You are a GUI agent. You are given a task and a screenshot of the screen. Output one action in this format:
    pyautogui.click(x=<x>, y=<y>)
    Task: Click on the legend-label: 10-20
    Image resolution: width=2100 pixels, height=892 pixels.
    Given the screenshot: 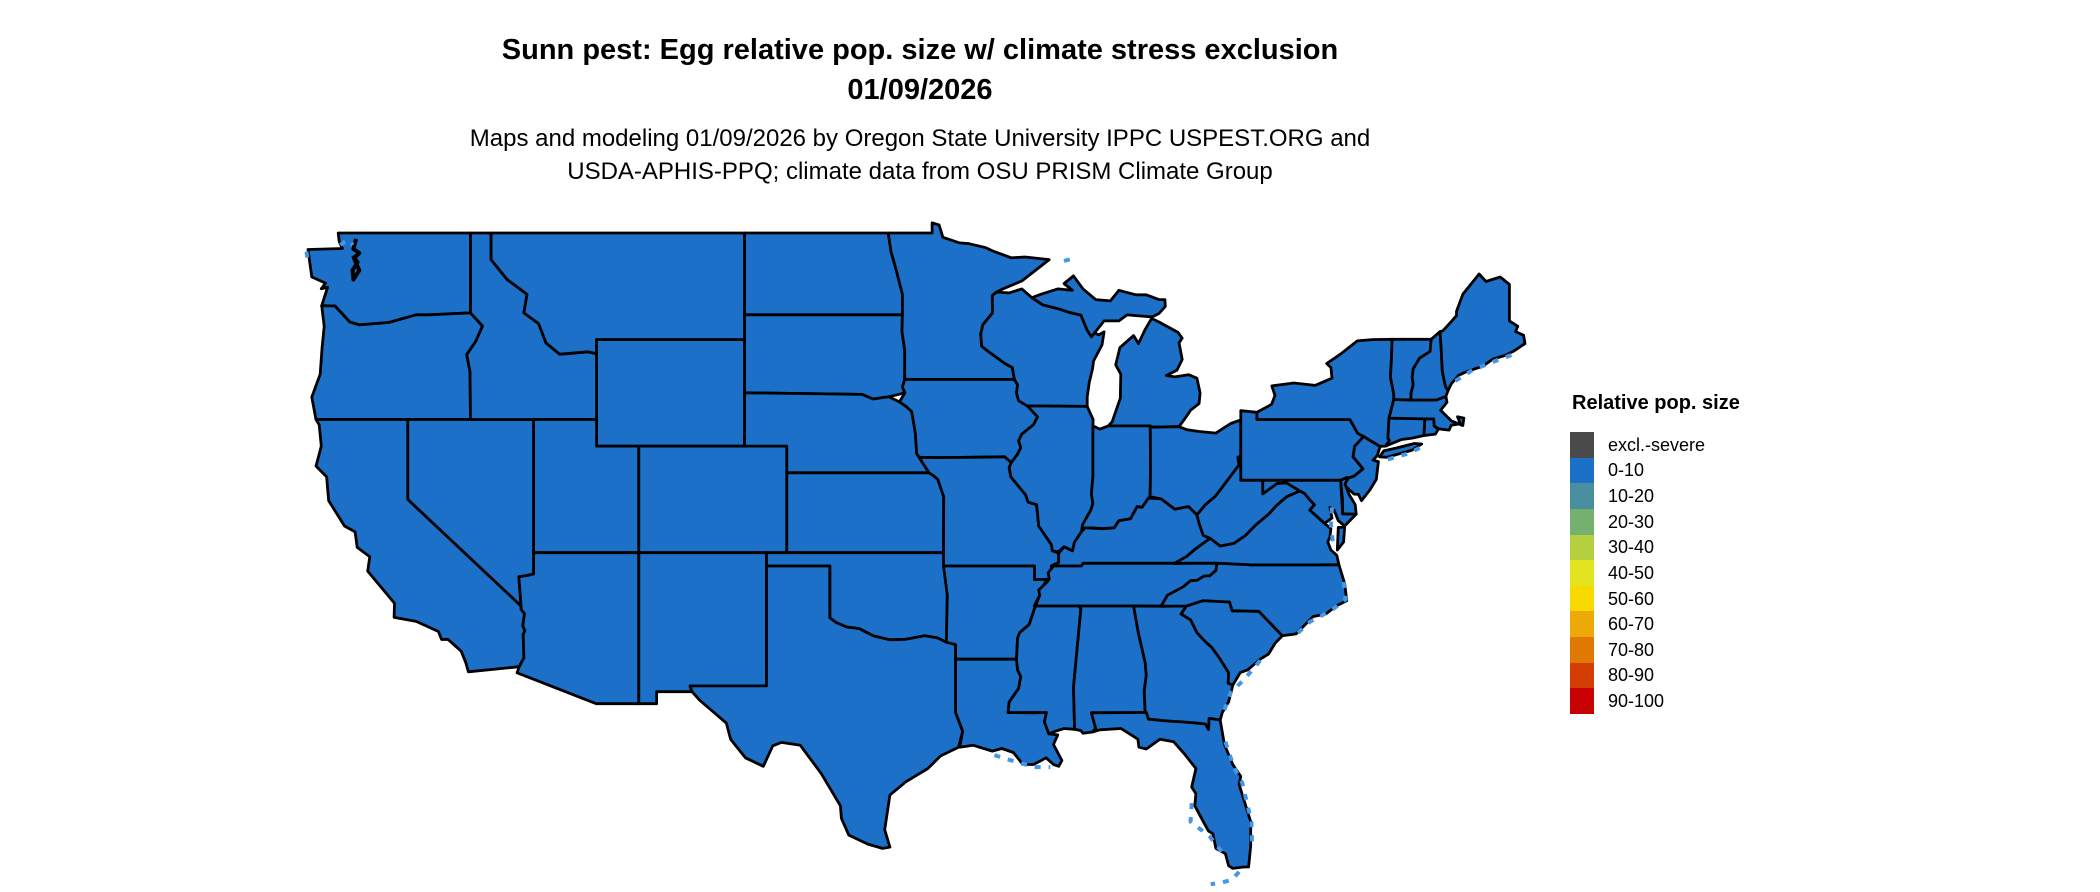 What is the action you would take?
    pyautogui.click(x=1631, y=496)
    